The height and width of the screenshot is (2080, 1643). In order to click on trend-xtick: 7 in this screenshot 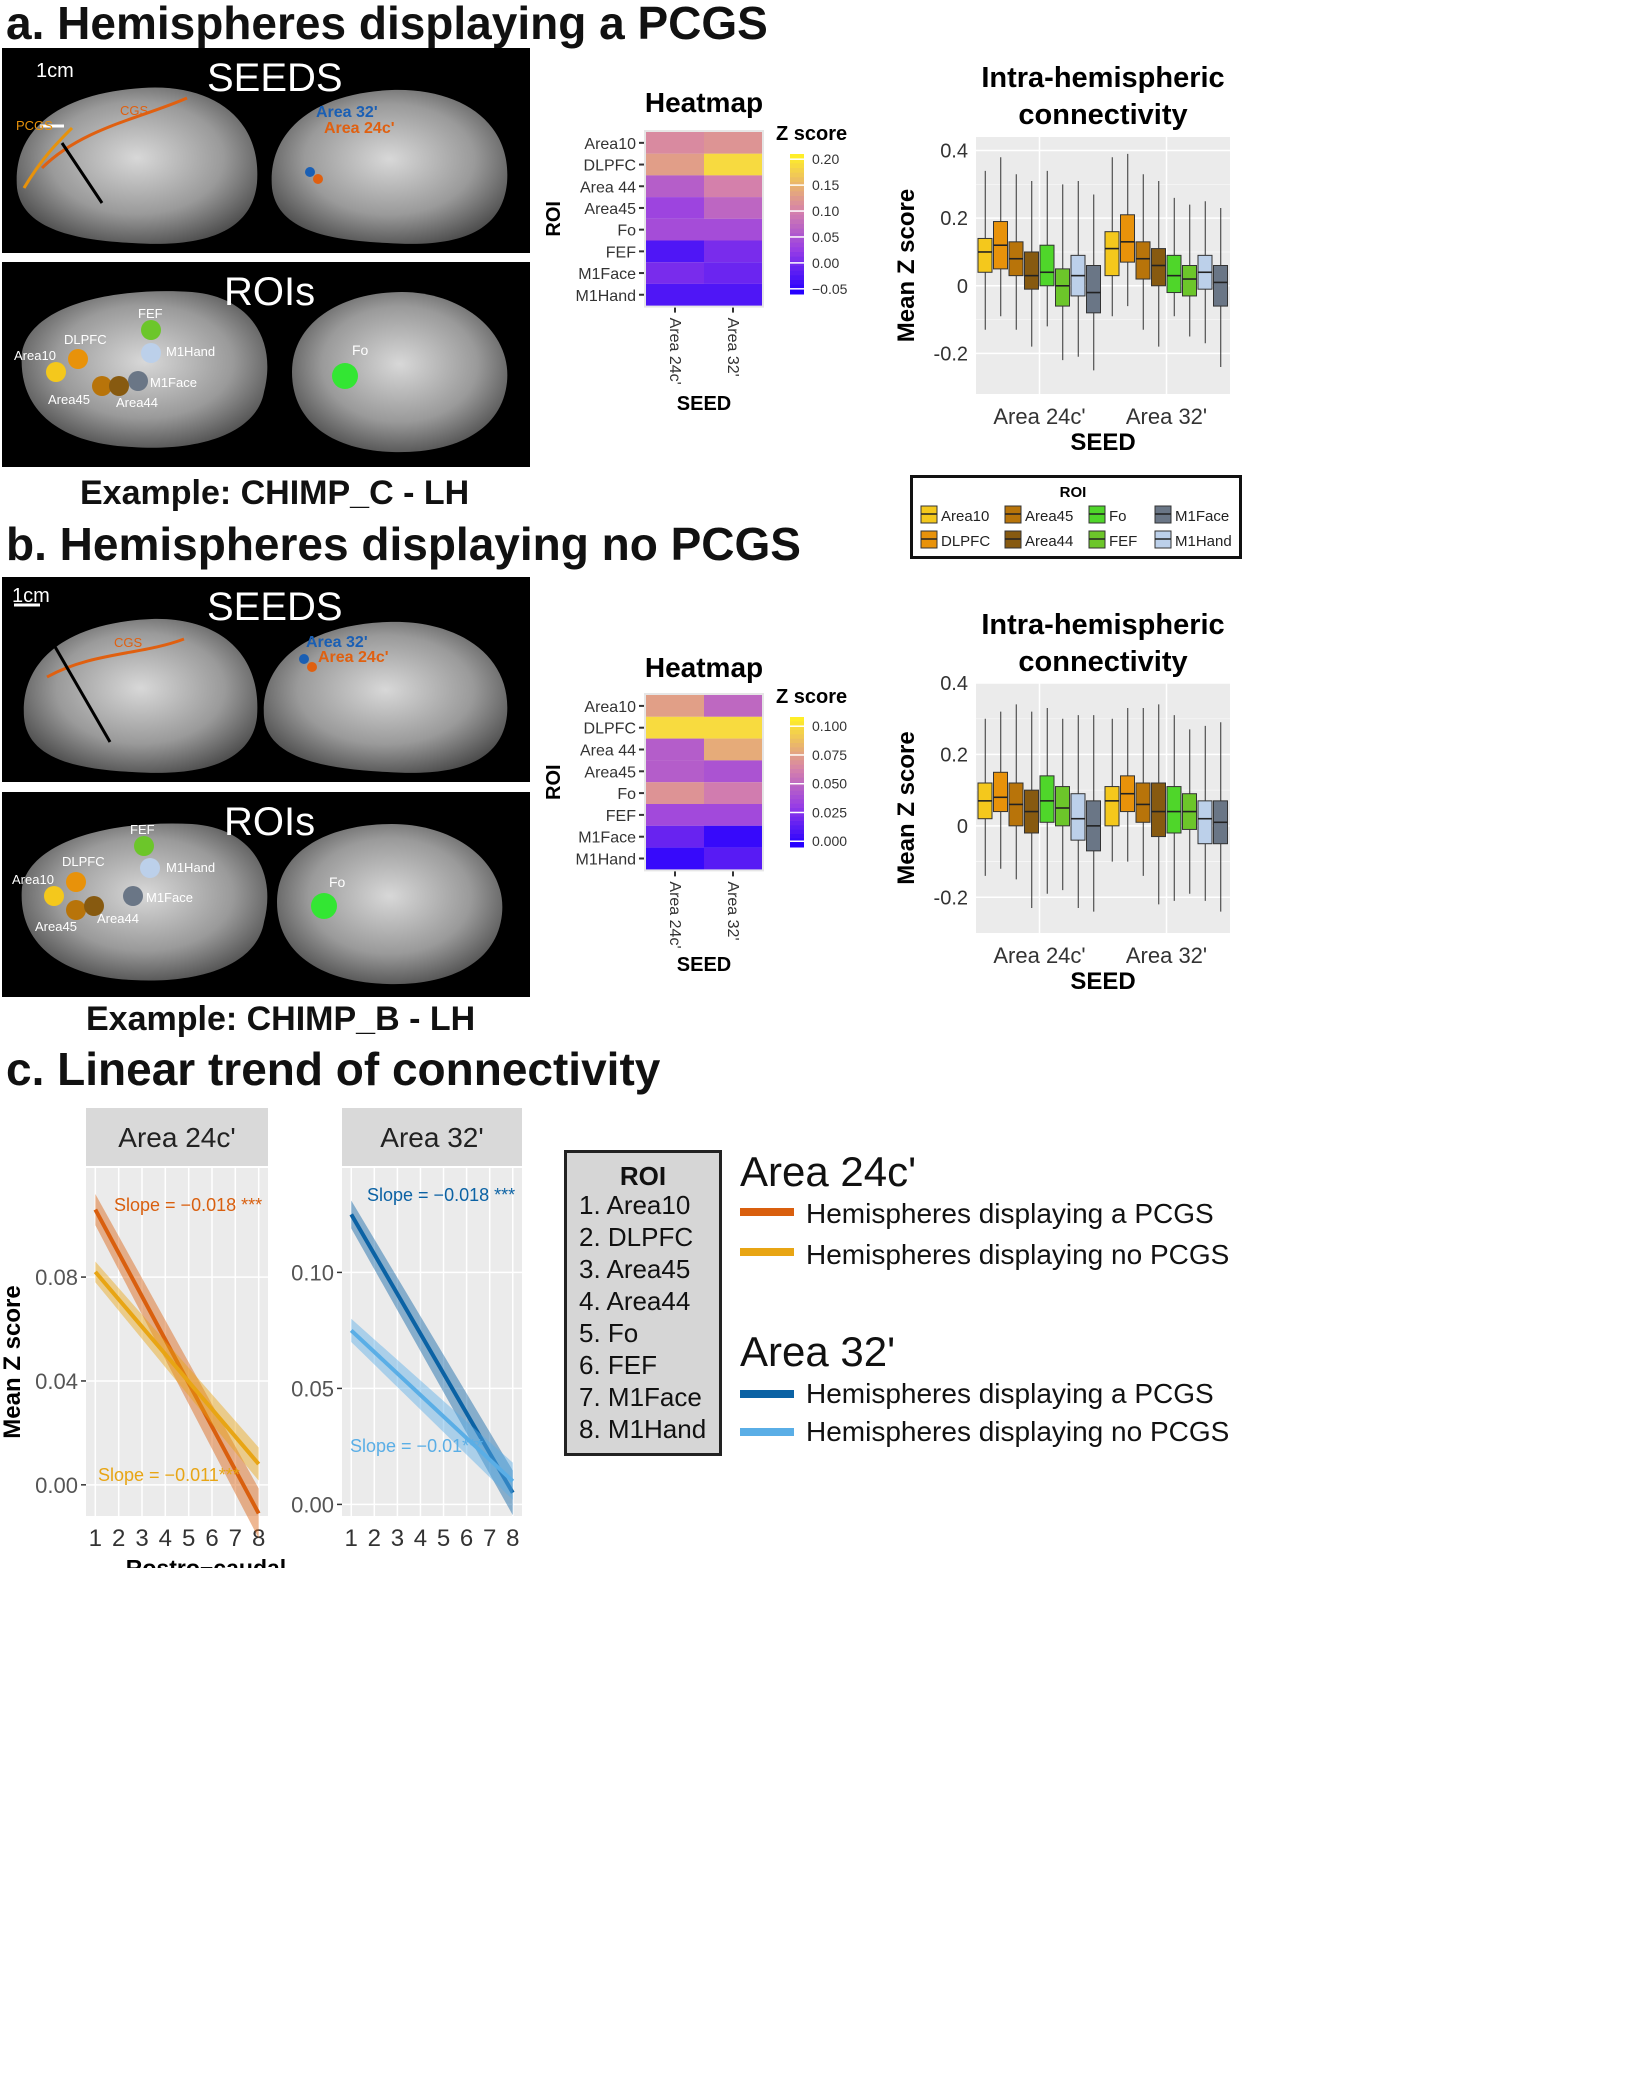, I will do `click(489, 1538)`.